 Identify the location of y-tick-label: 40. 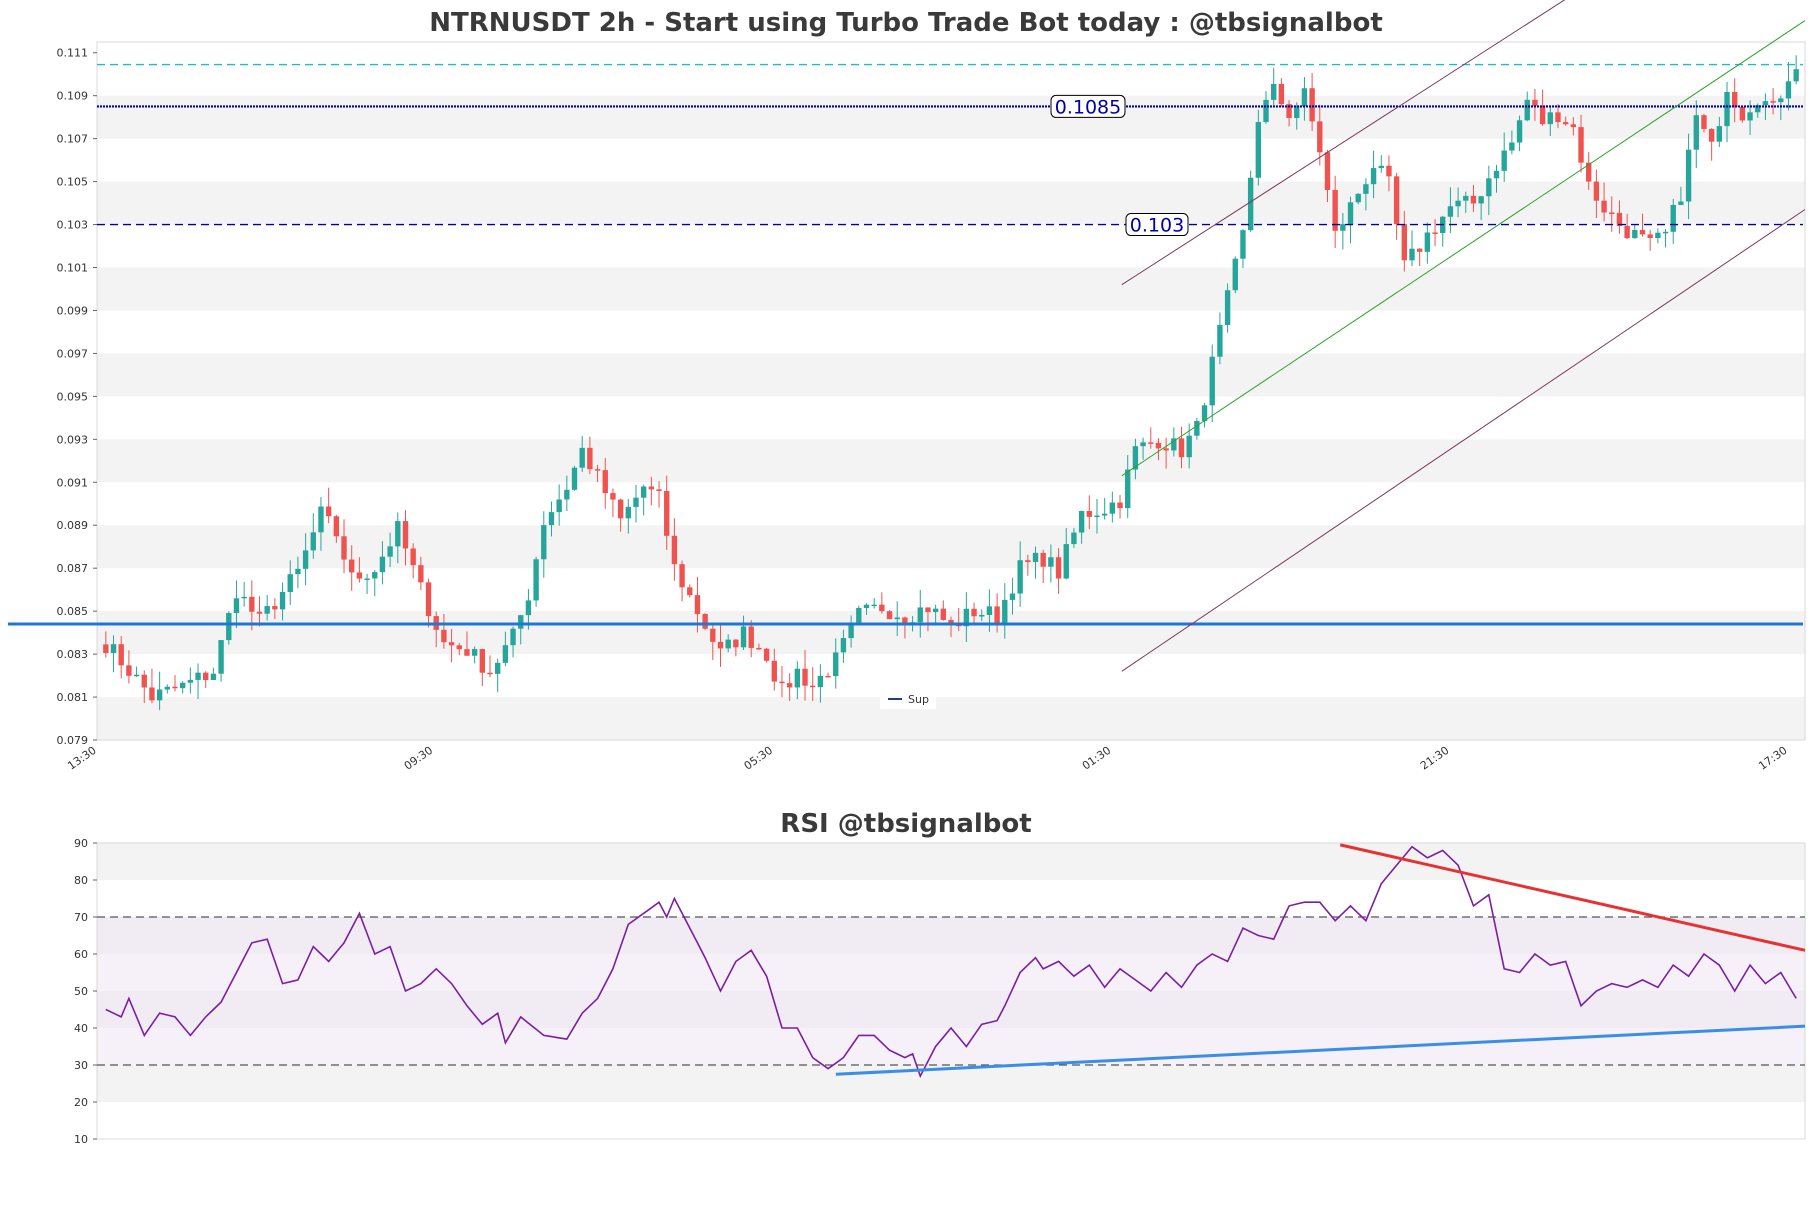
(81, 1028).